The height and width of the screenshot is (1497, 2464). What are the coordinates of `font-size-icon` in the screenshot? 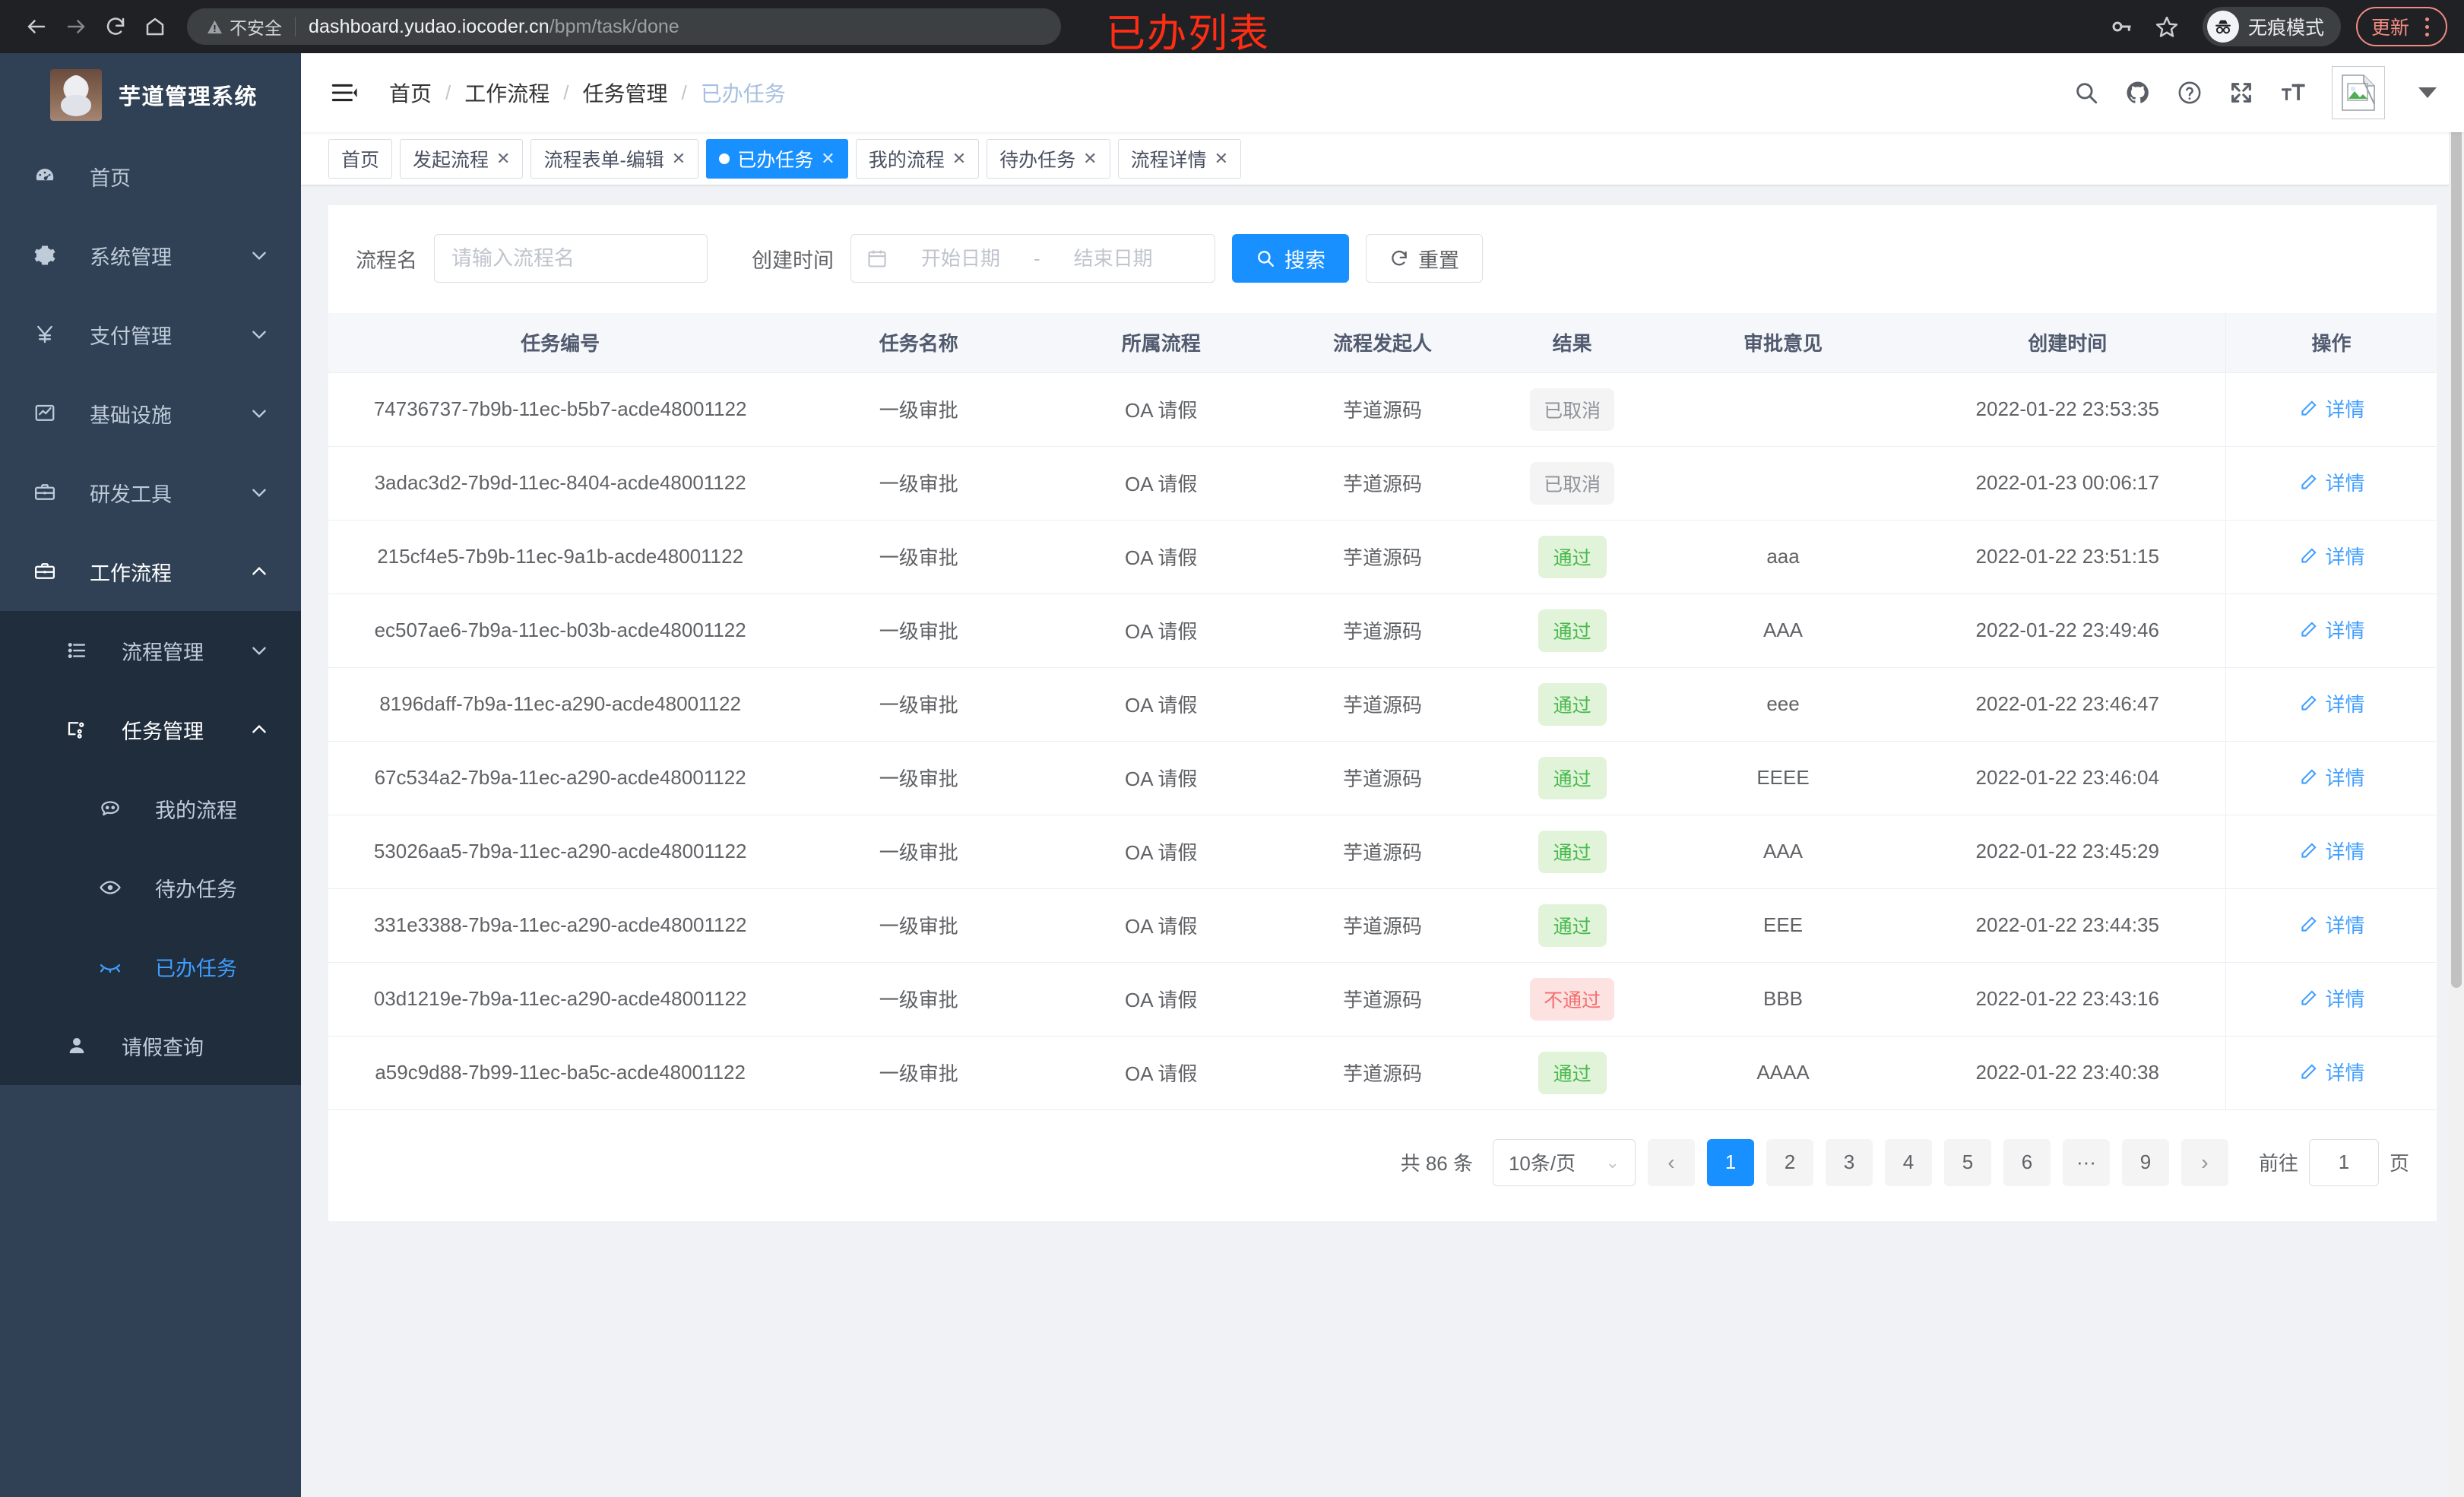 It's located at (2293, 93).